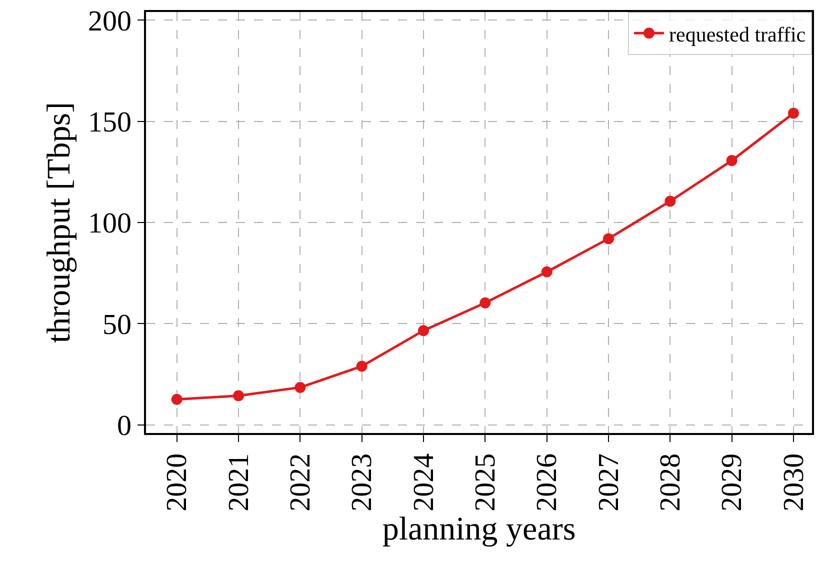  What do you see at coordinates (479, 529) in the screenshot?
I see `x-axis-title: planning years` at bounding box center [479, 529].